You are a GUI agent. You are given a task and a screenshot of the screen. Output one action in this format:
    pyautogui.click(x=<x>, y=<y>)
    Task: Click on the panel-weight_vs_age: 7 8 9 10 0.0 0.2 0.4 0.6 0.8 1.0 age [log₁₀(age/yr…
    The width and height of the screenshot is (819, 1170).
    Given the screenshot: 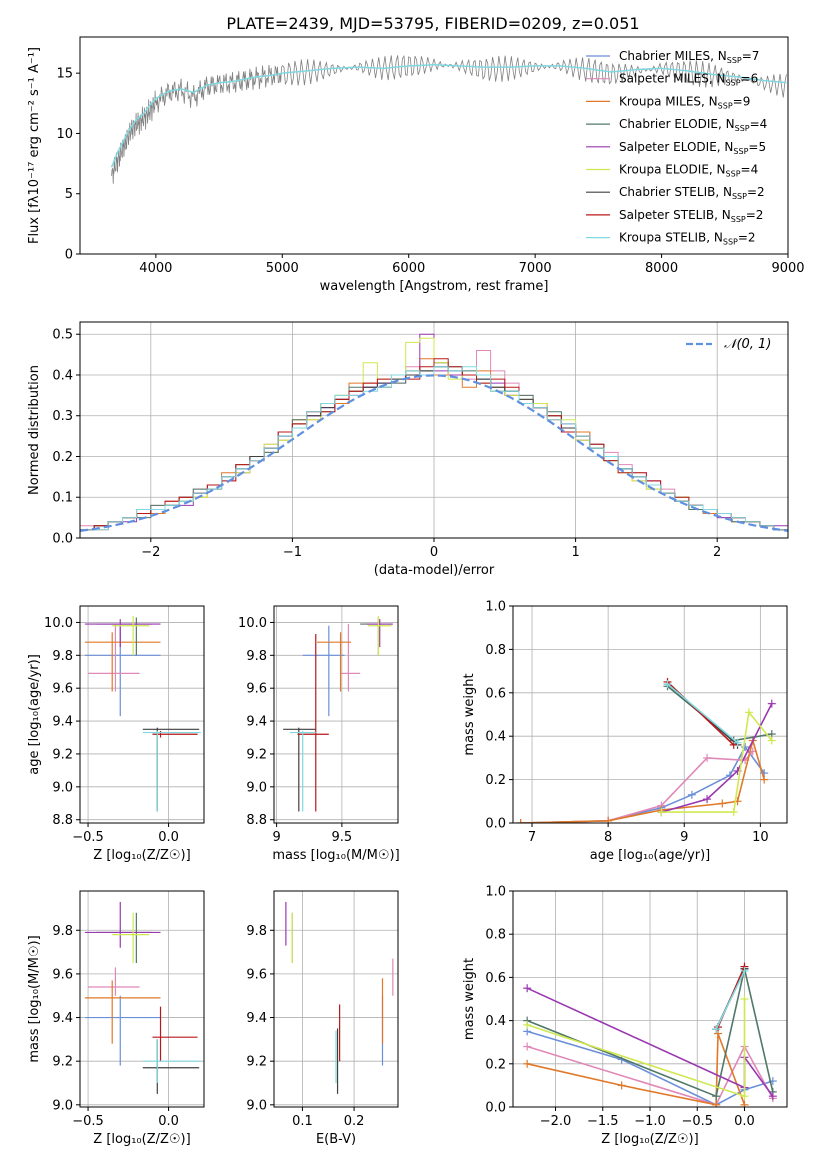 What is the action you would take?
    pyautogui.click(x=625, y=731)
    